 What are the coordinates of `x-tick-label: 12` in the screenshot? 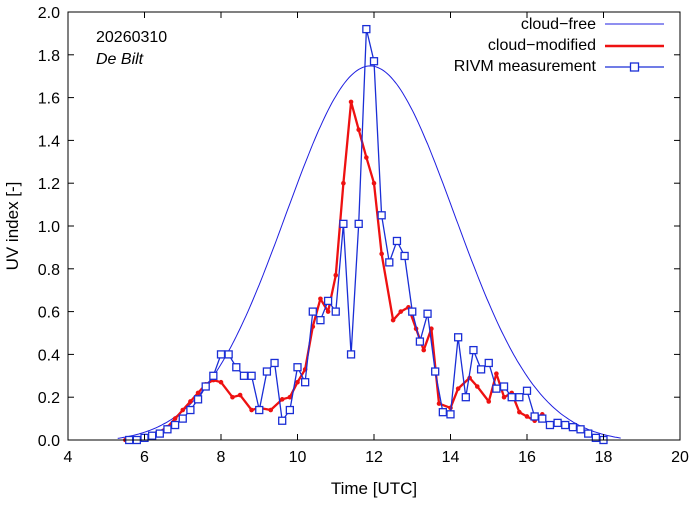 It's located at (374, 457).